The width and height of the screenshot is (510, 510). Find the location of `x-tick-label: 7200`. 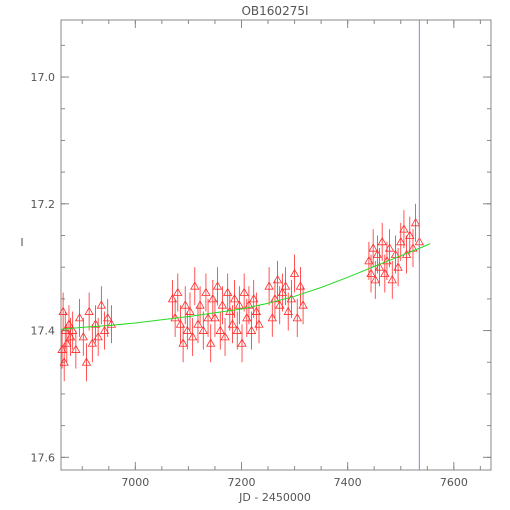

x-tick-label: 7200 is located at coordinates (241, 482).